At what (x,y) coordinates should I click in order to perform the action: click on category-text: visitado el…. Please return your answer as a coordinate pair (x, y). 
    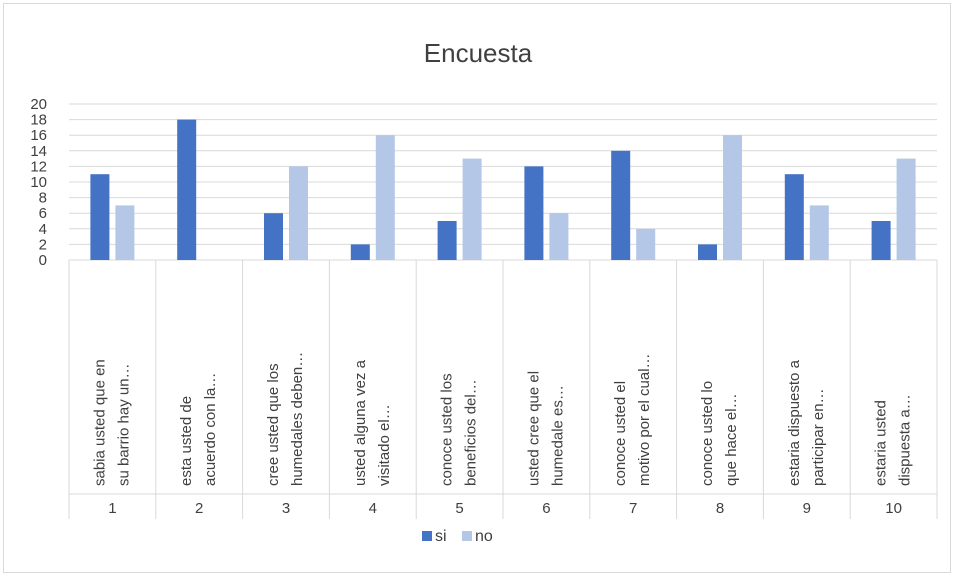
    Looking at the image, I should click on (384, 445).